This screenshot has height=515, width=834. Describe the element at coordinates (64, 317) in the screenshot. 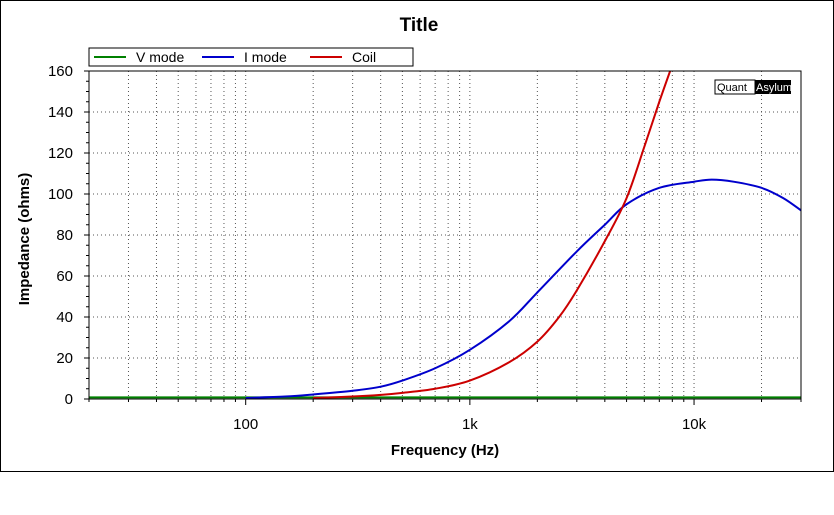

I see `y-tick-label: 40` at that location.